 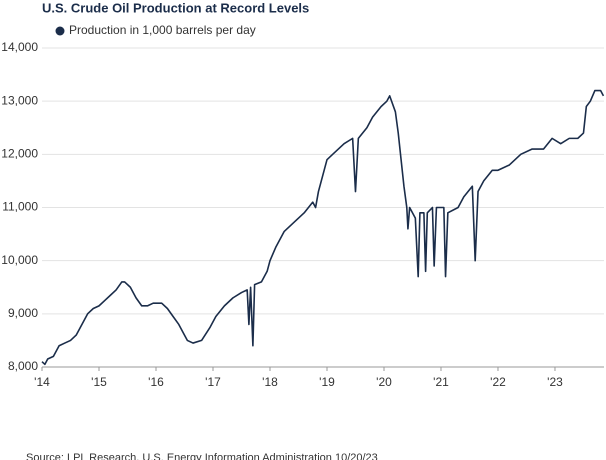 I want to click on x-tick-label: '14, so click(x=42, y=382).